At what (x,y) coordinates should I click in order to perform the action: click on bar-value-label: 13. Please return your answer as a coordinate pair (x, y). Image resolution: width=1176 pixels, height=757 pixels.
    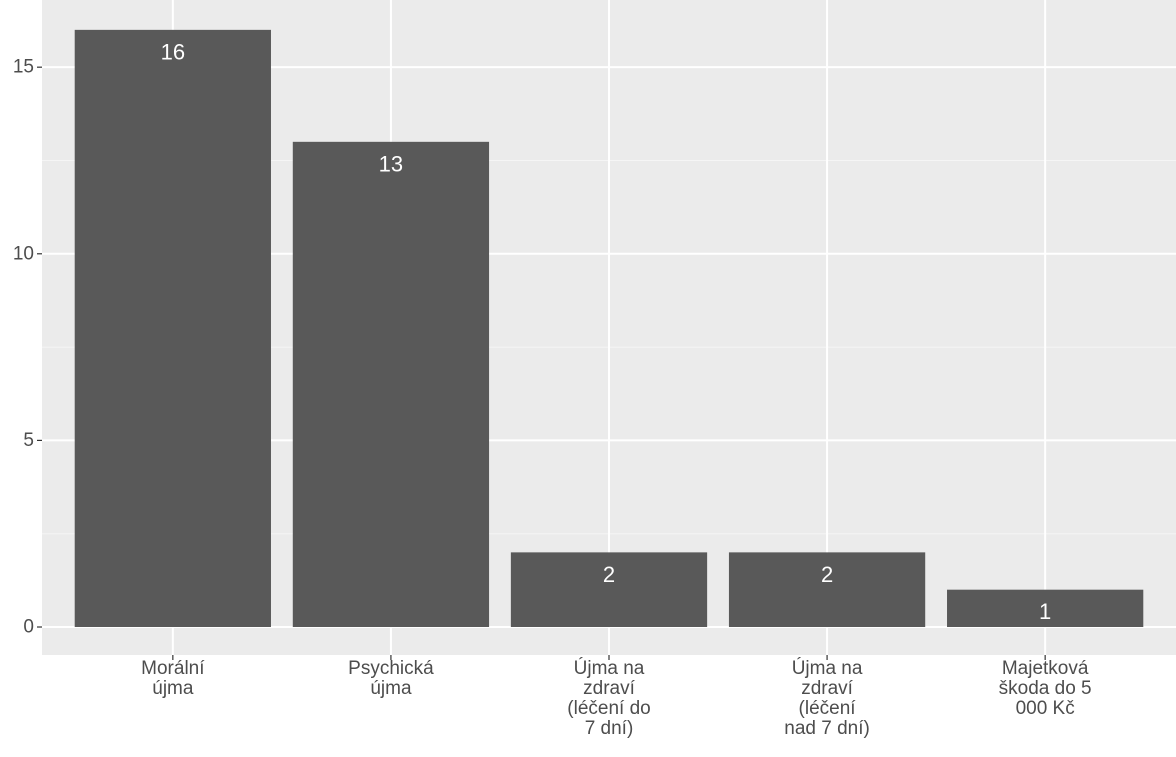
    Looking at the image, I should click on (391, 163).